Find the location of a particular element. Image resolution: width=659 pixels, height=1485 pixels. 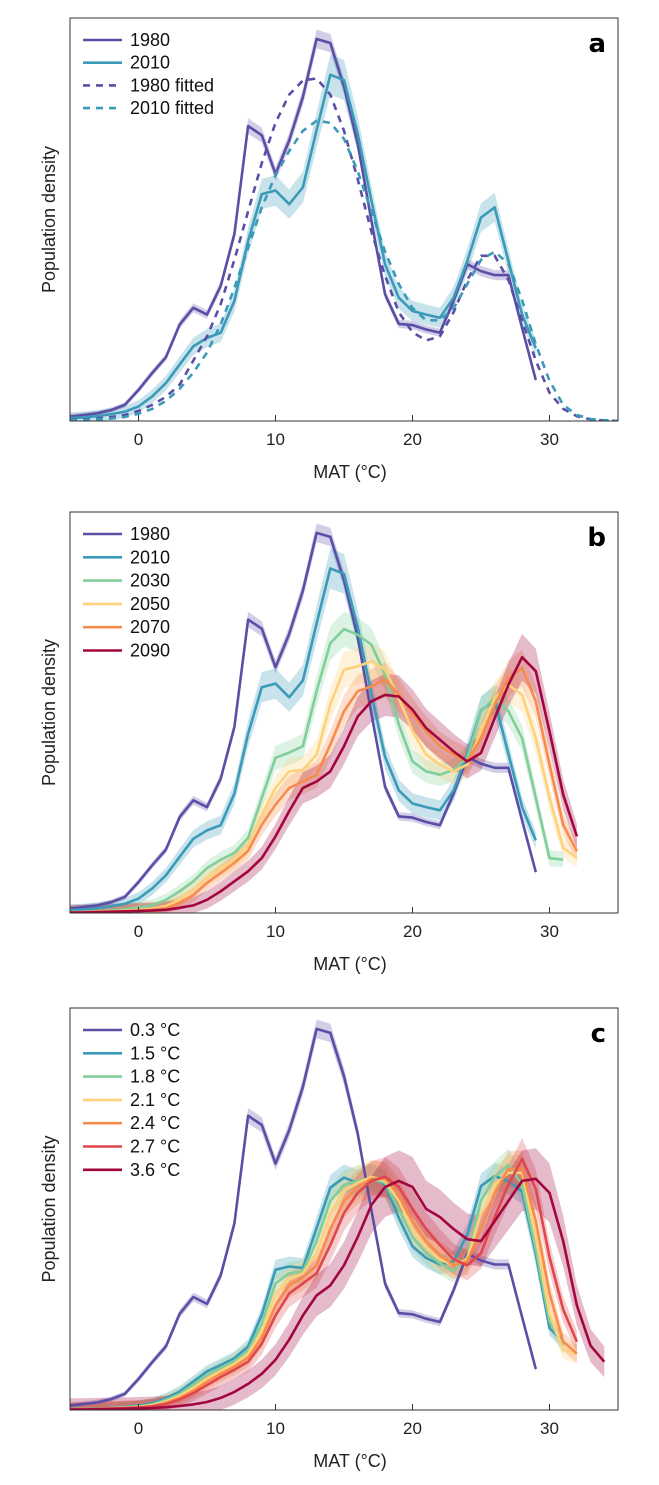

legend-label: 1.8 °C is located at coordinates (155, 1077).